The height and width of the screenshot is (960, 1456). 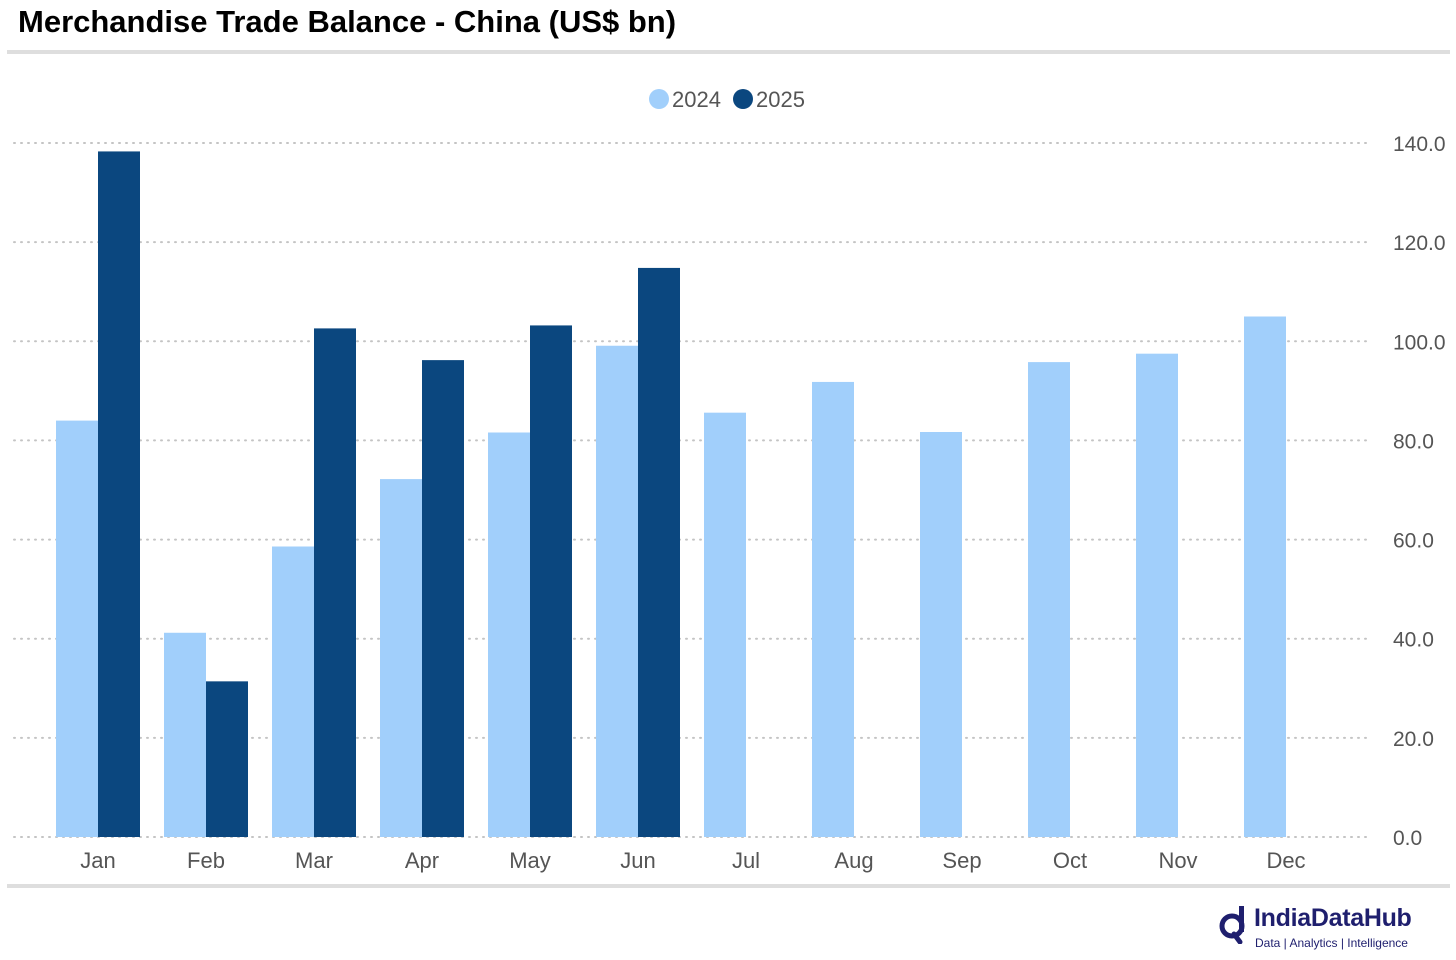 I want to click on y-tick-label: 40.0, so click(x=1413, y=640).